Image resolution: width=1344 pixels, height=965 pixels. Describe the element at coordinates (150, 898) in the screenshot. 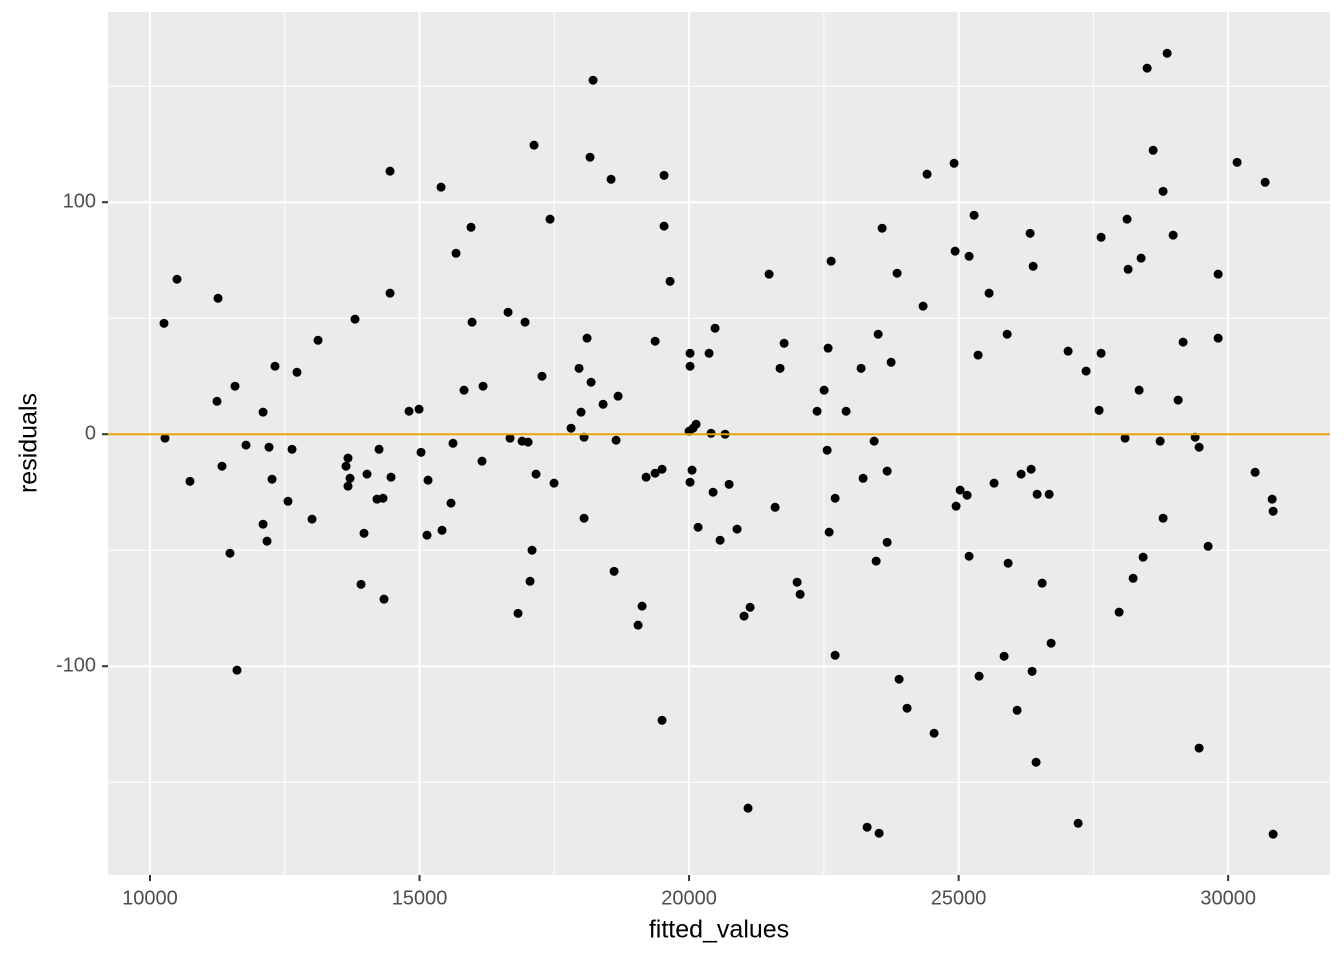

I see `x-tick-label: 10000` at that location.